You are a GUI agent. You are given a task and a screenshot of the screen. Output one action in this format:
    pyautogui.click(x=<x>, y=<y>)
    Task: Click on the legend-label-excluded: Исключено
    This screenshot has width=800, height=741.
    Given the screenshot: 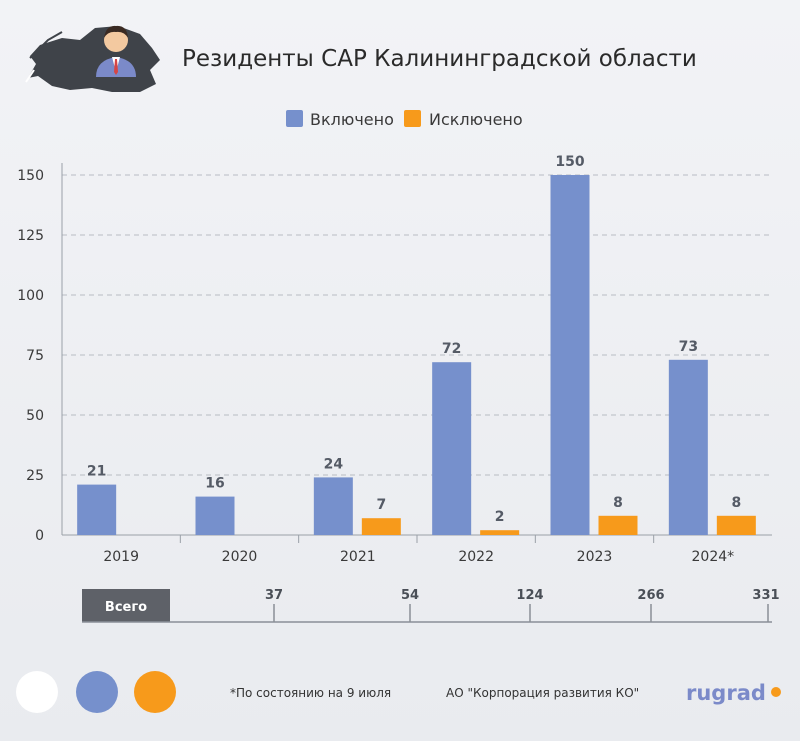 What is the action you would take?
    pyautogui.click(x=476, y=119)
    